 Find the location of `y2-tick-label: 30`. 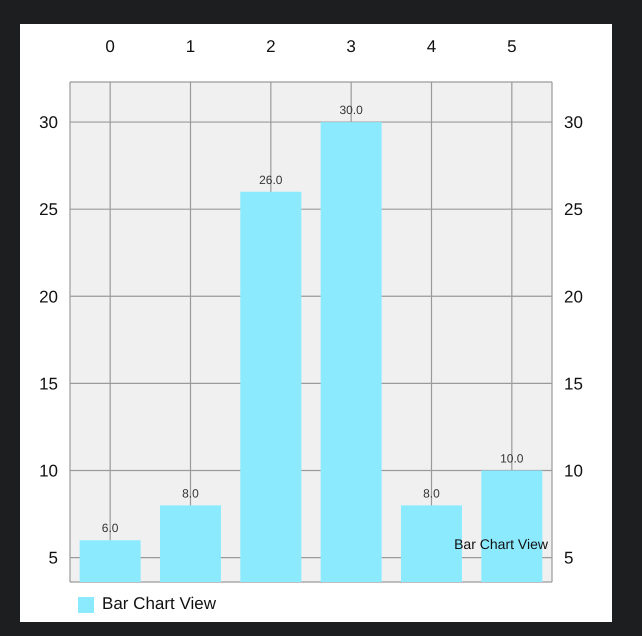

y2-tick-label: 30 is located at coordinates (573, 122).